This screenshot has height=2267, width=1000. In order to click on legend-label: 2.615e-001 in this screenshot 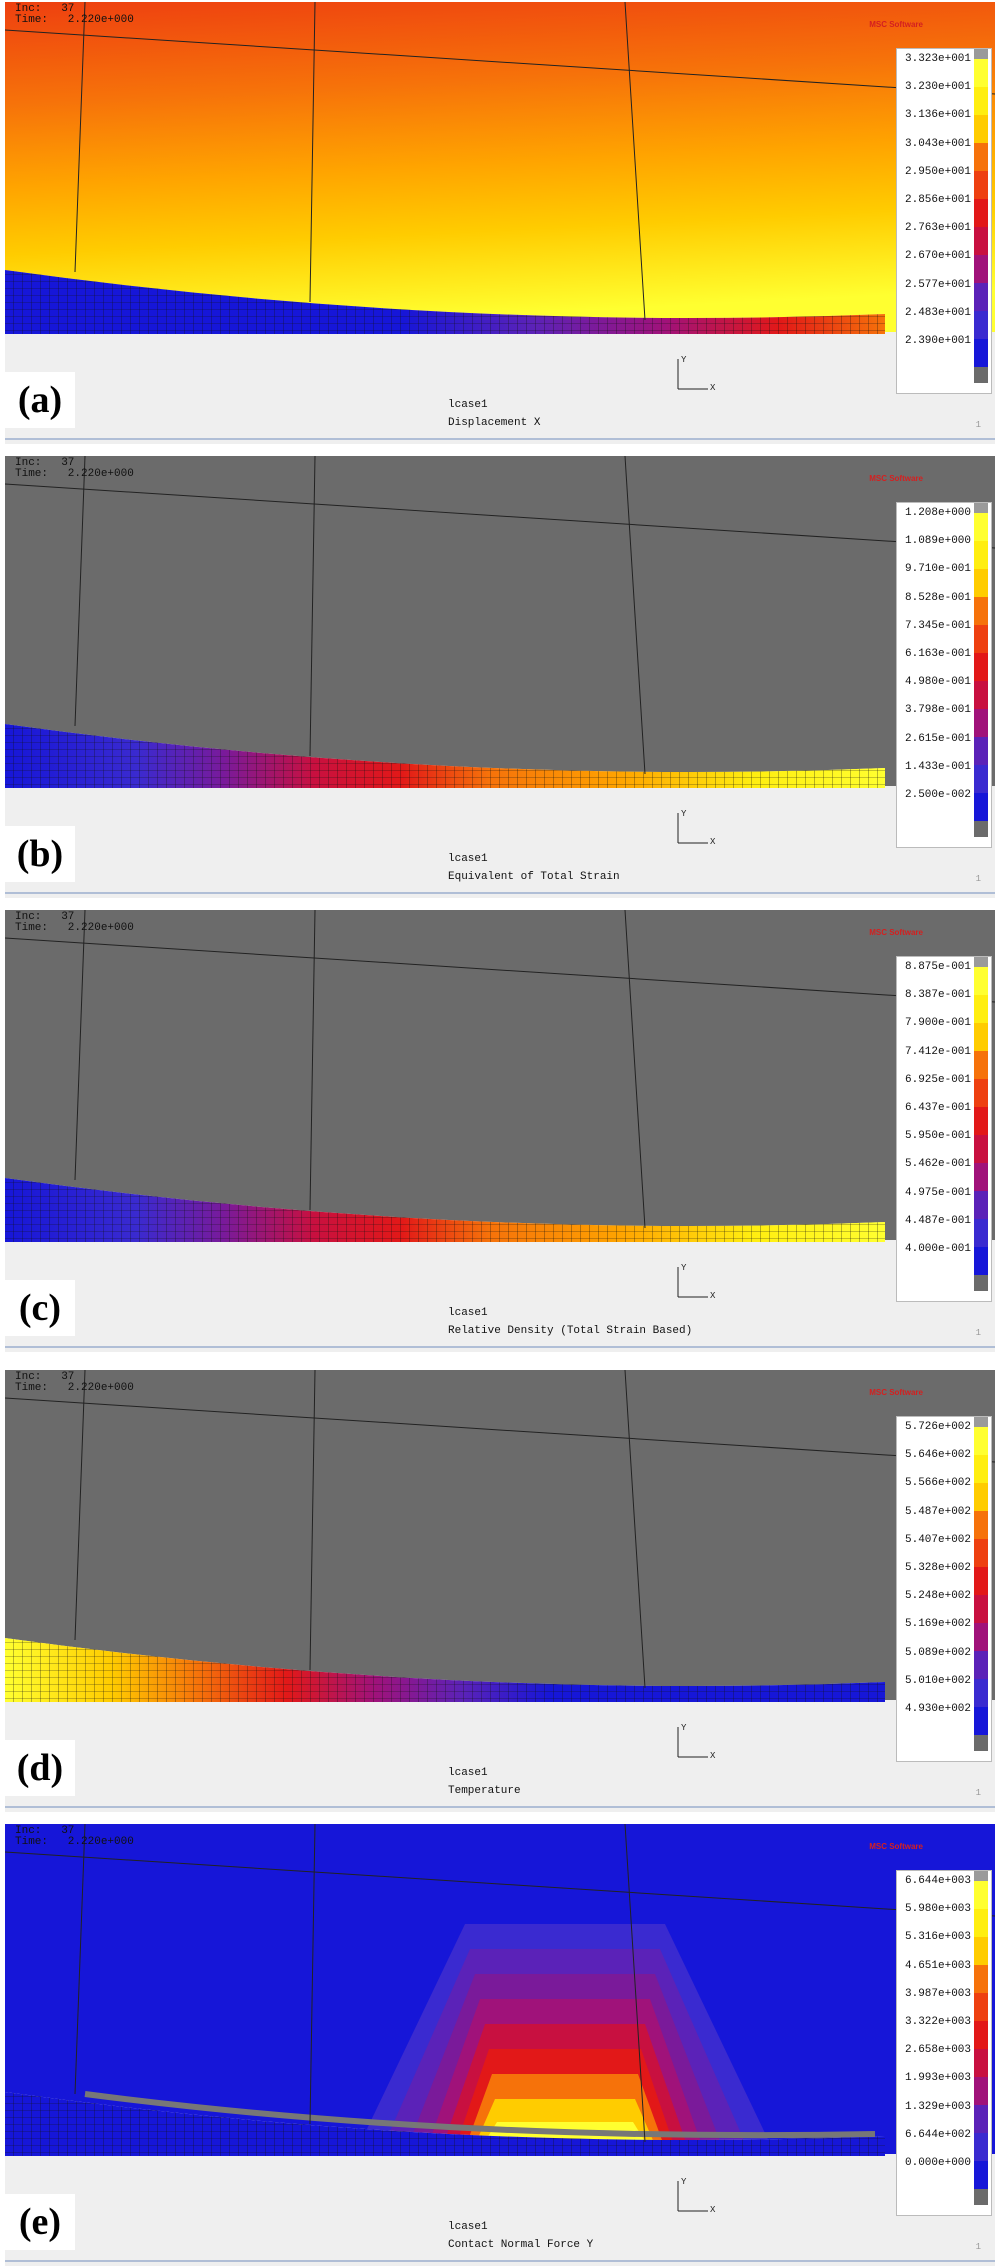, I will do `click(938, 738)`.